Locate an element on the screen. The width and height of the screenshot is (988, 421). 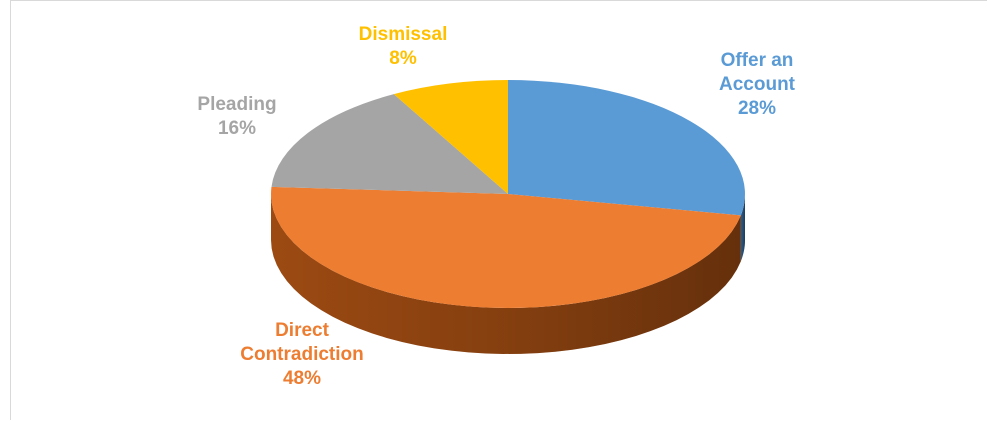
side-offer-an-account-shade is located at coordinates (742, 228).